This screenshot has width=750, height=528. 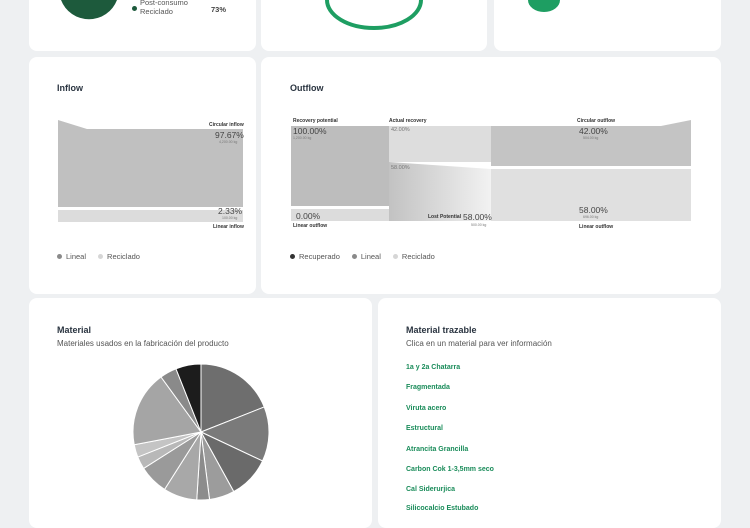 I want to click on legend-label: Recuperado, so click(x=319, y=256).